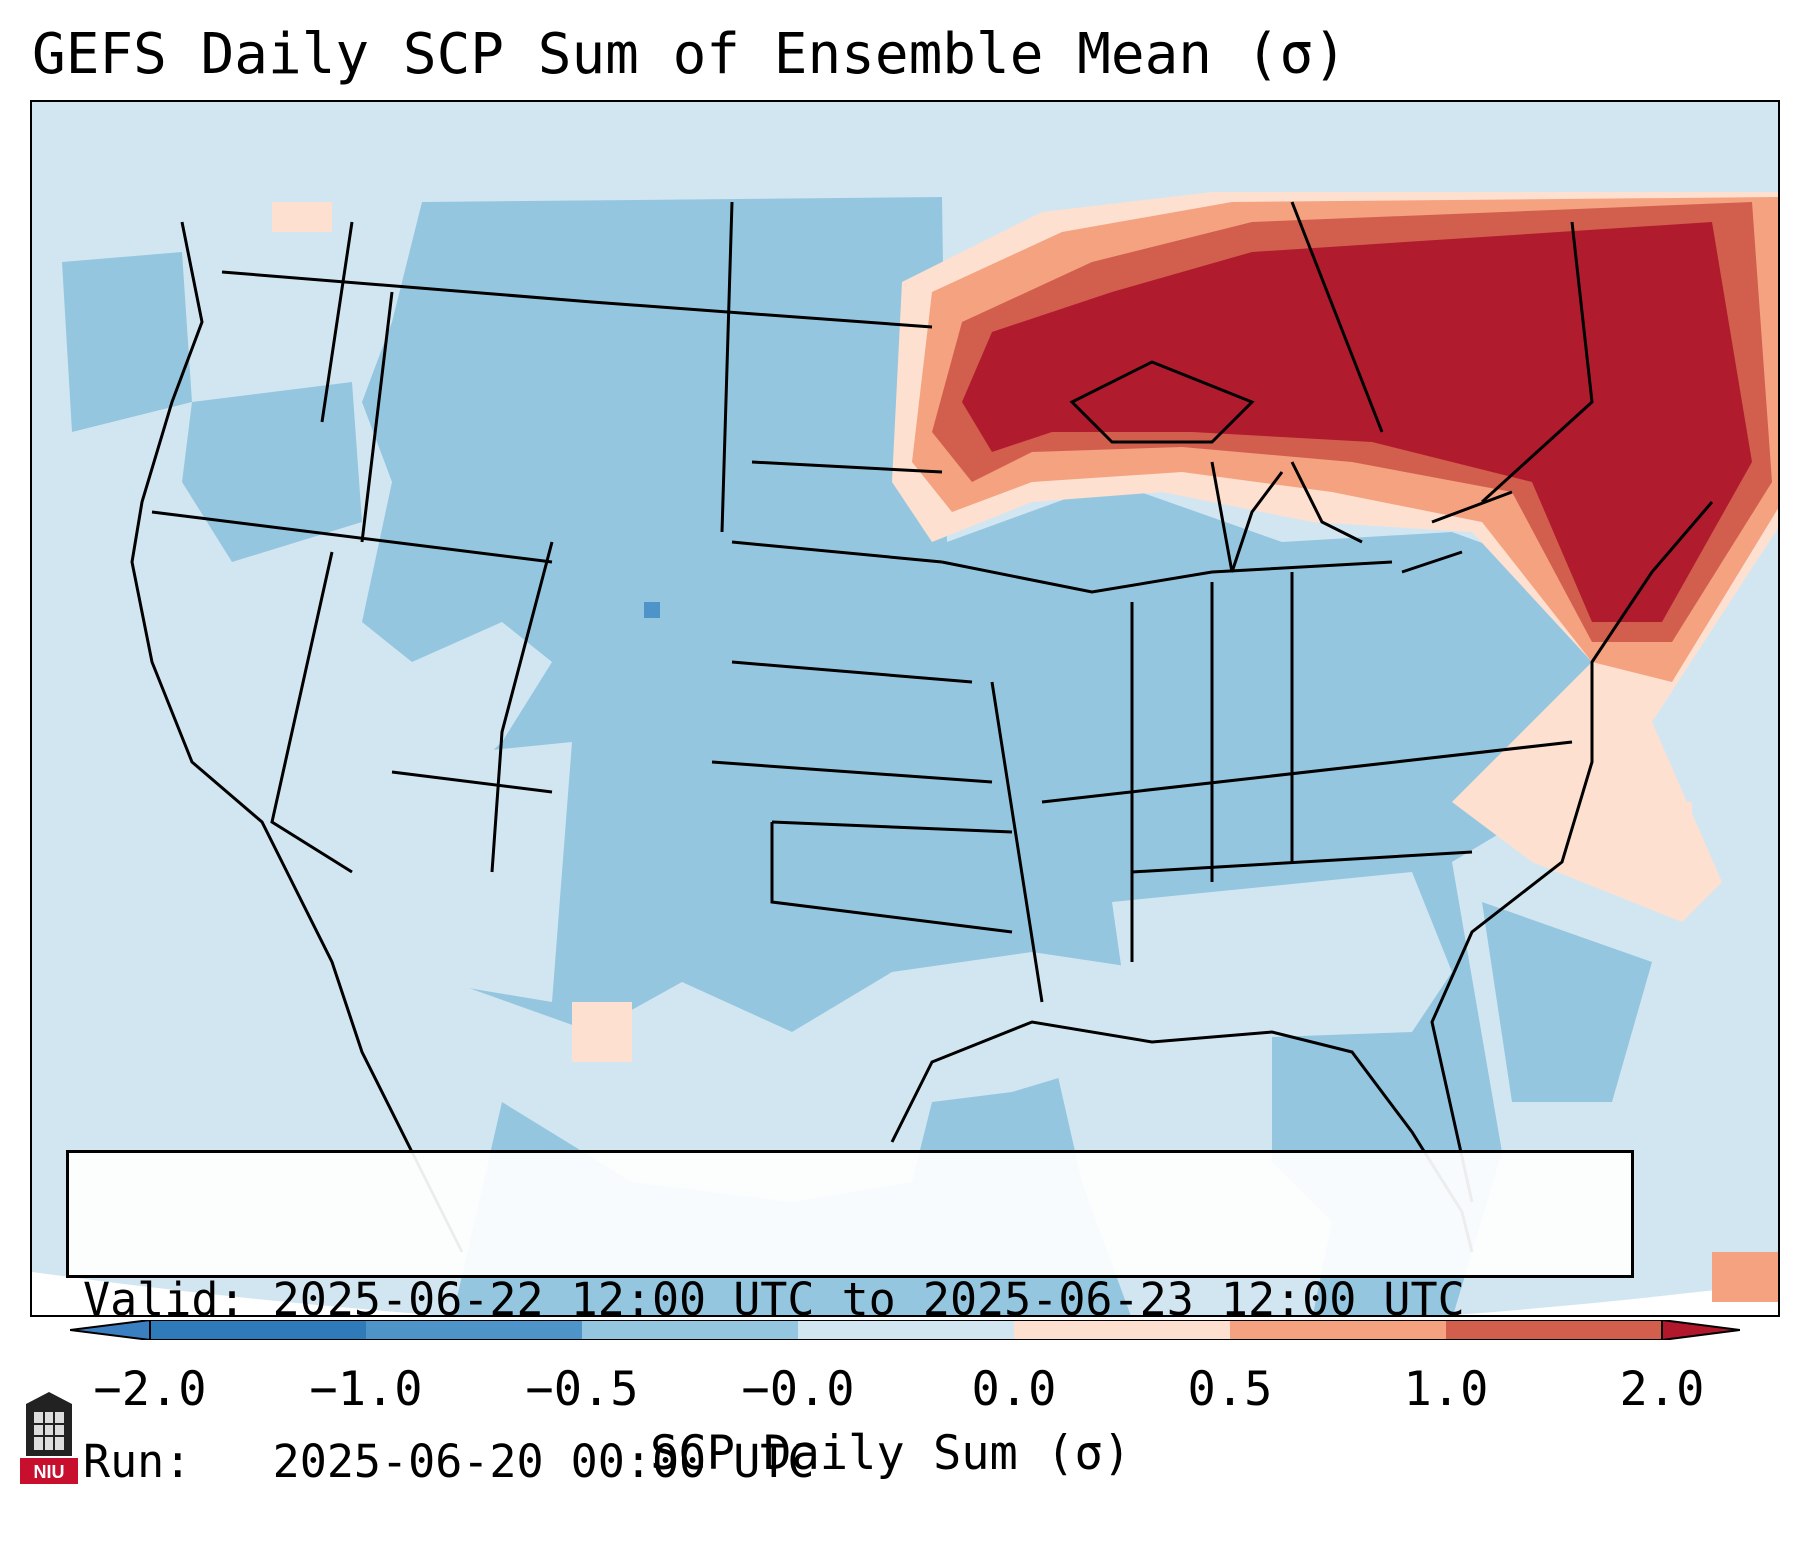  I want to click on chart-title: GEFS Daily SCP Sum of Ensemble Mean (σ), so click(689, 54).